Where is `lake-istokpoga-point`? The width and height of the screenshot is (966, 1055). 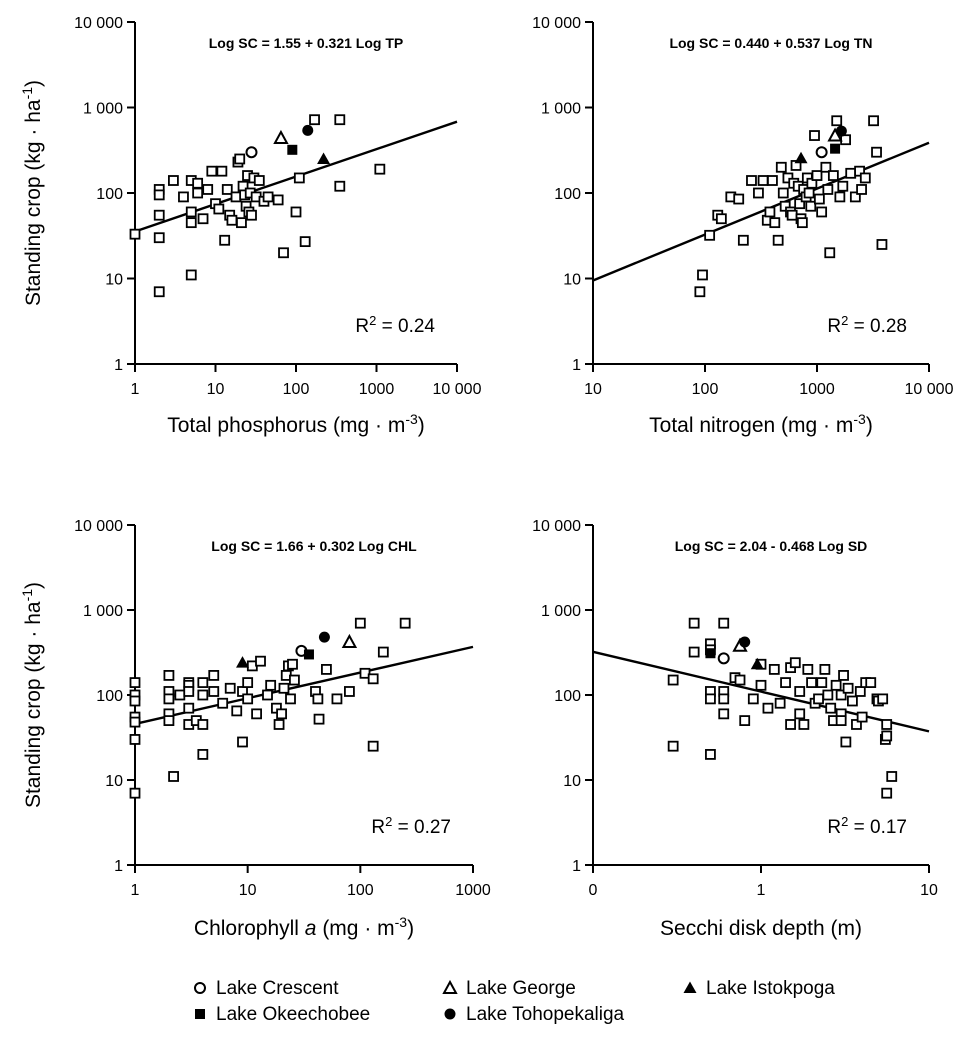 lake-istokpoga-point is located at coordinates (324, 158).